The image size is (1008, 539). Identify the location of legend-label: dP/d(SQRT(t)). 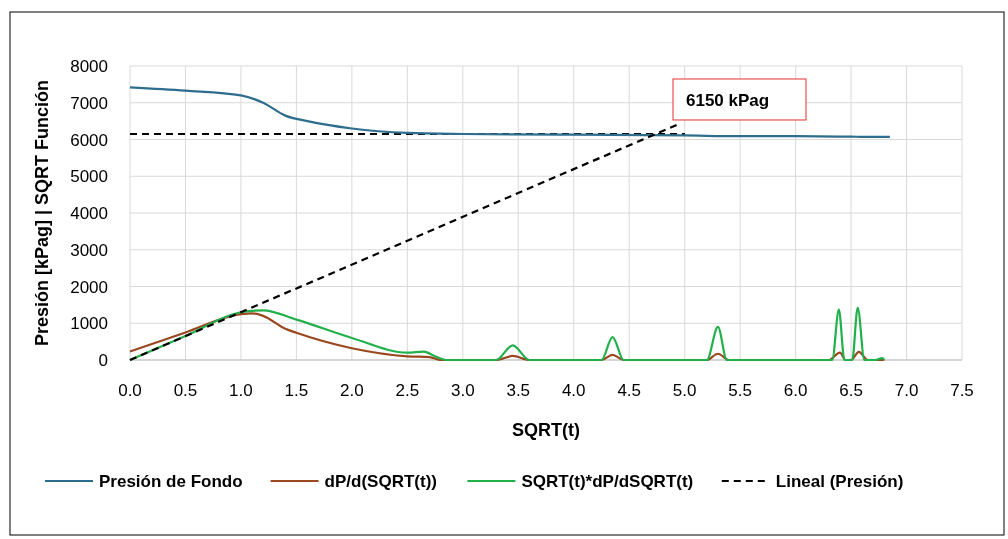
(380, 481).